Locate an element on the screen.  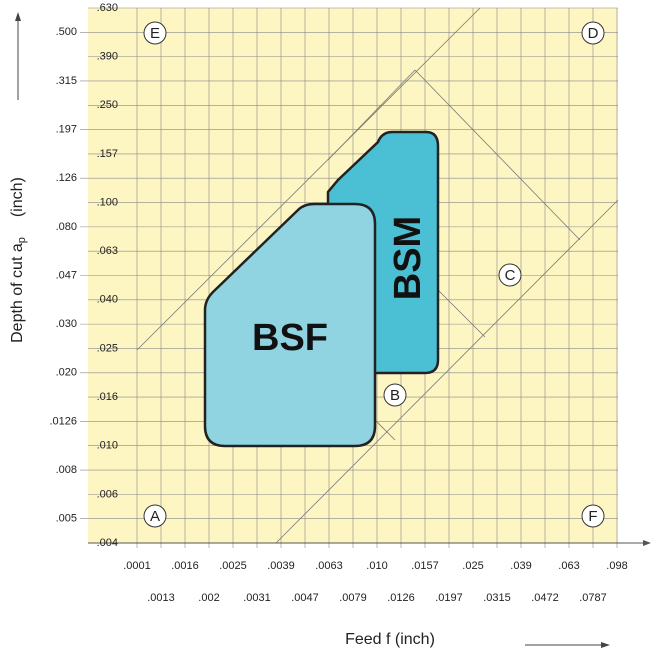
y-axis-title: Depth of cut ap (inch) is located at coordinates (18, 260).